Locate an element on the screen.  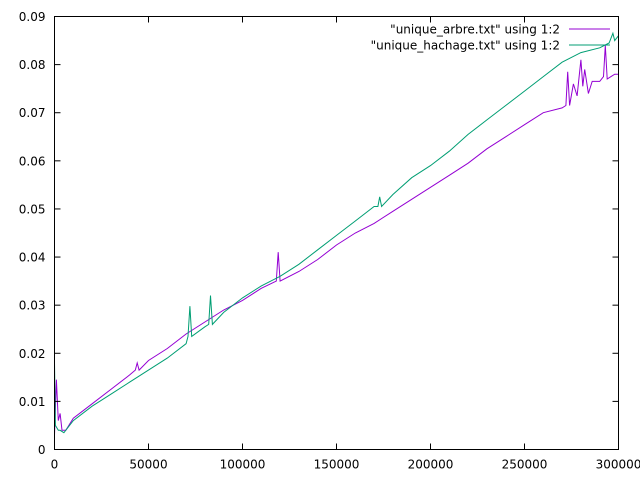
legend-label-2: "unique_hachage.txt" using 1:2 is located at coordinates (465, 46).